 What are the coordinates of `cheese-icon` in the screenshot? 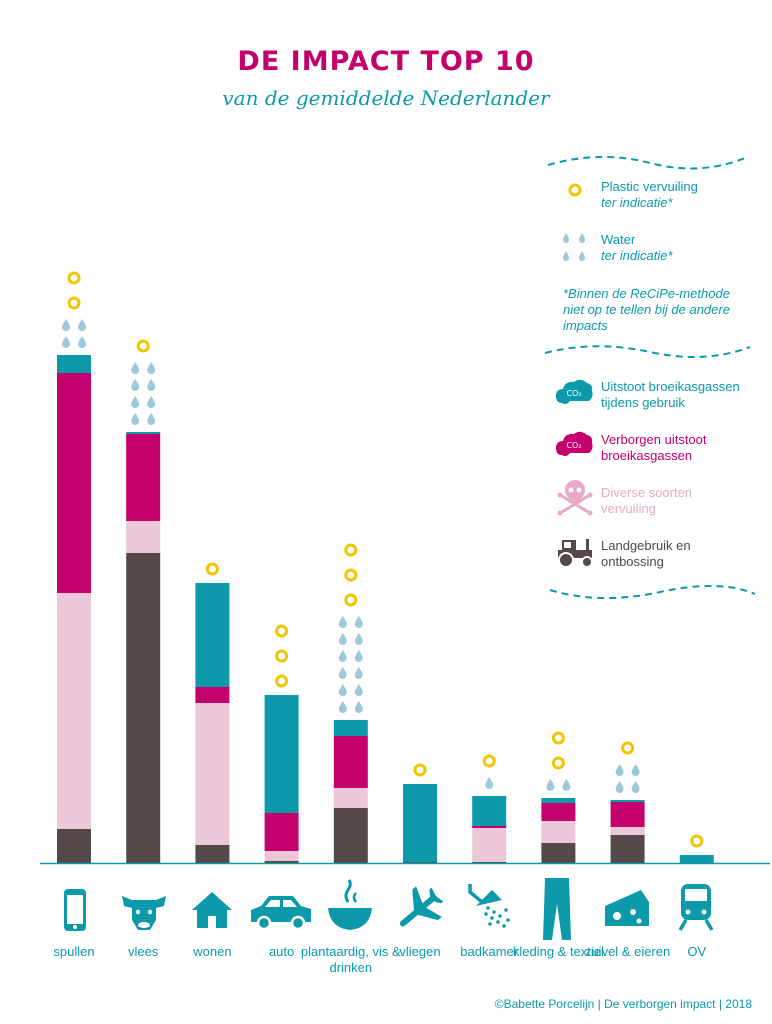 It's located at (627, 908).